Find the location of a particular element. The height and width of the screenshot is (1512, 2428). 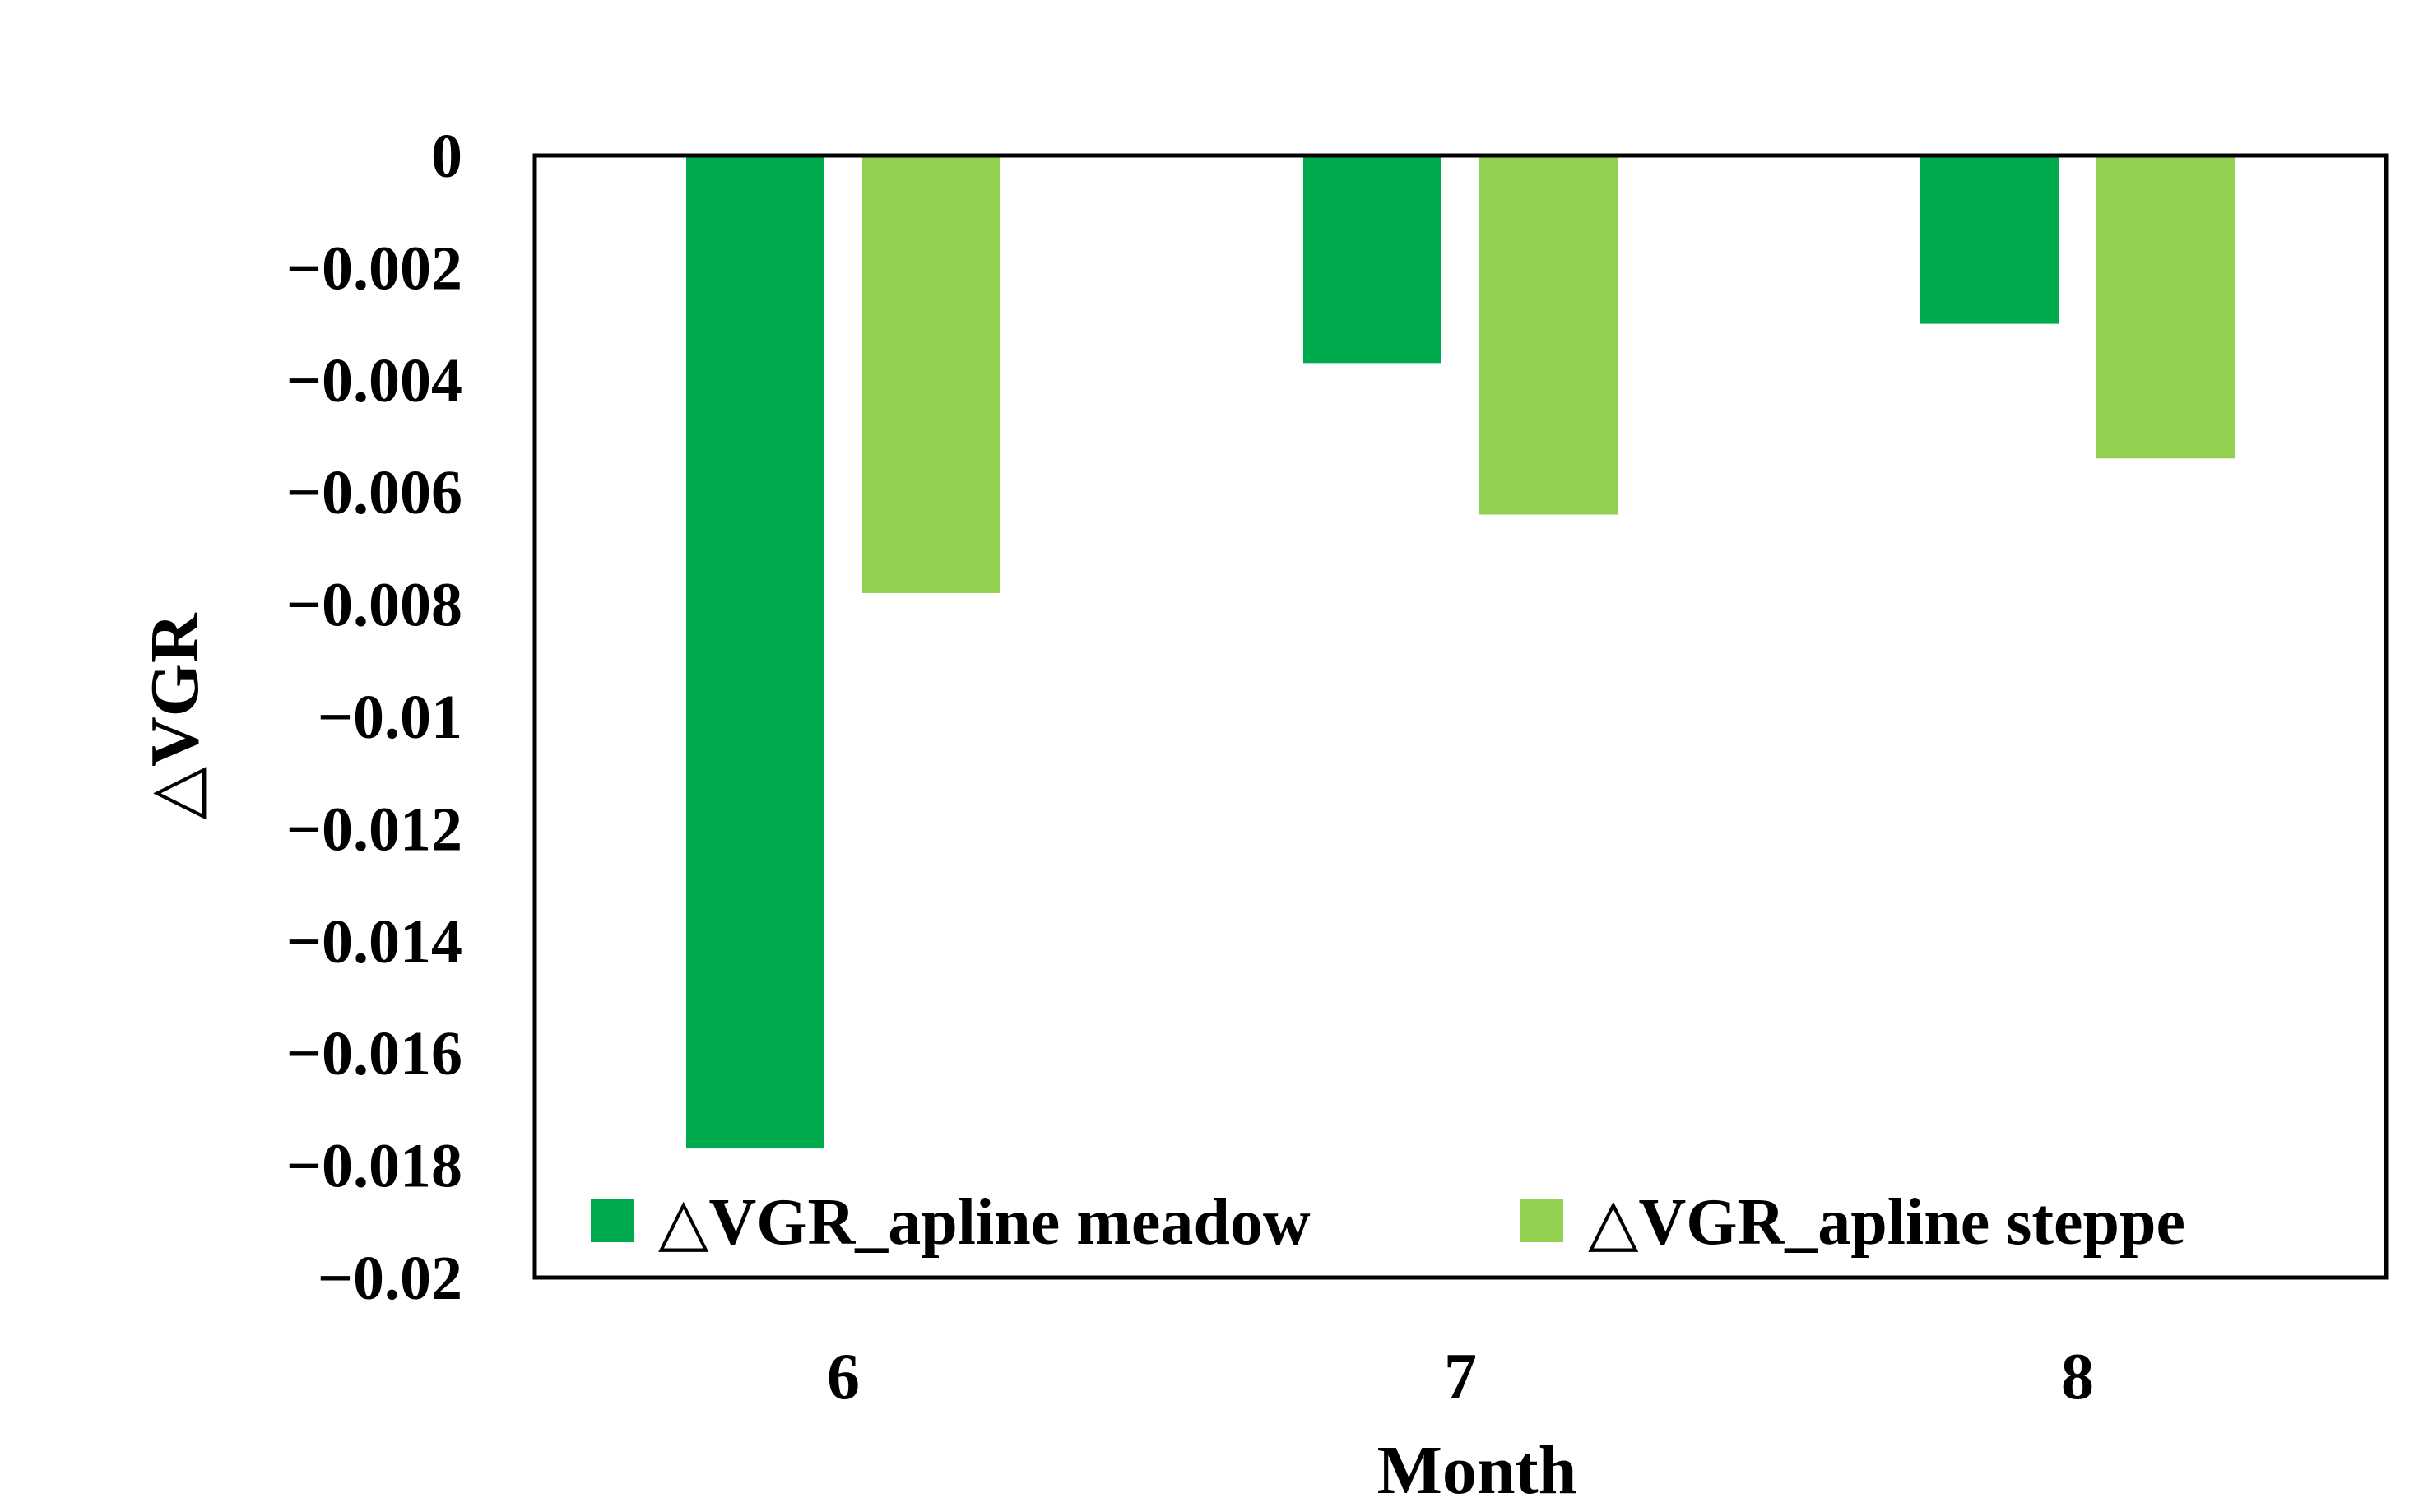

y-tick-label: −0.008 is located at coordinates (374, 605).